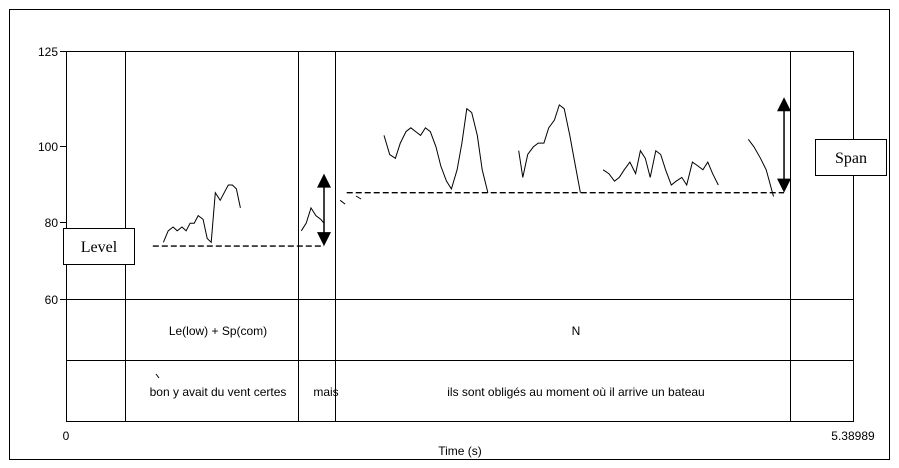  I want to click on y-tick-label-100: 100, so click(48, 147).